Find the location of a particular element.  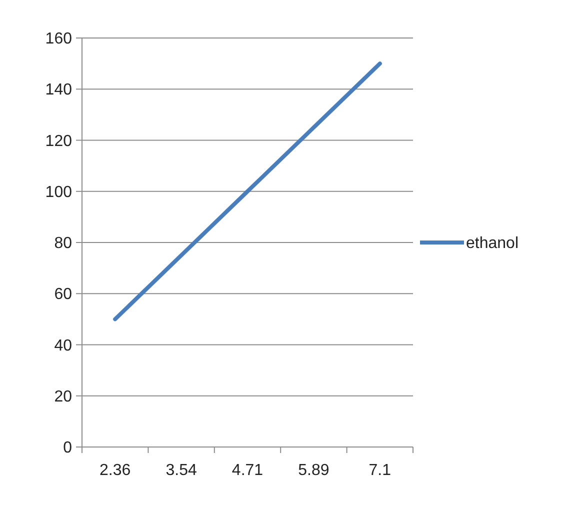

x-tick-label: 2.36 is located at coordinates (115, 470).